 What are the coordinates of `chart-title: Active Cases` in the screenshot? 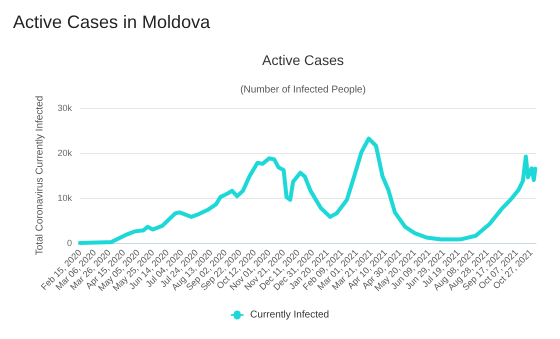 It's located at (303, 60).